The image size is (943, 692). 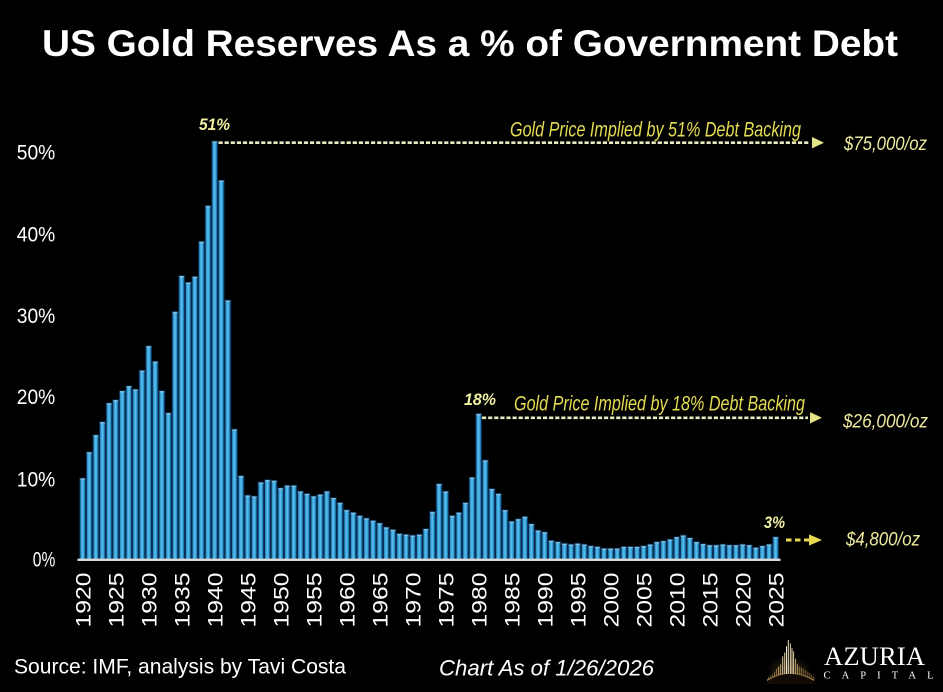 I want to click on svg-text: 2020, so click(x=744, y=599).